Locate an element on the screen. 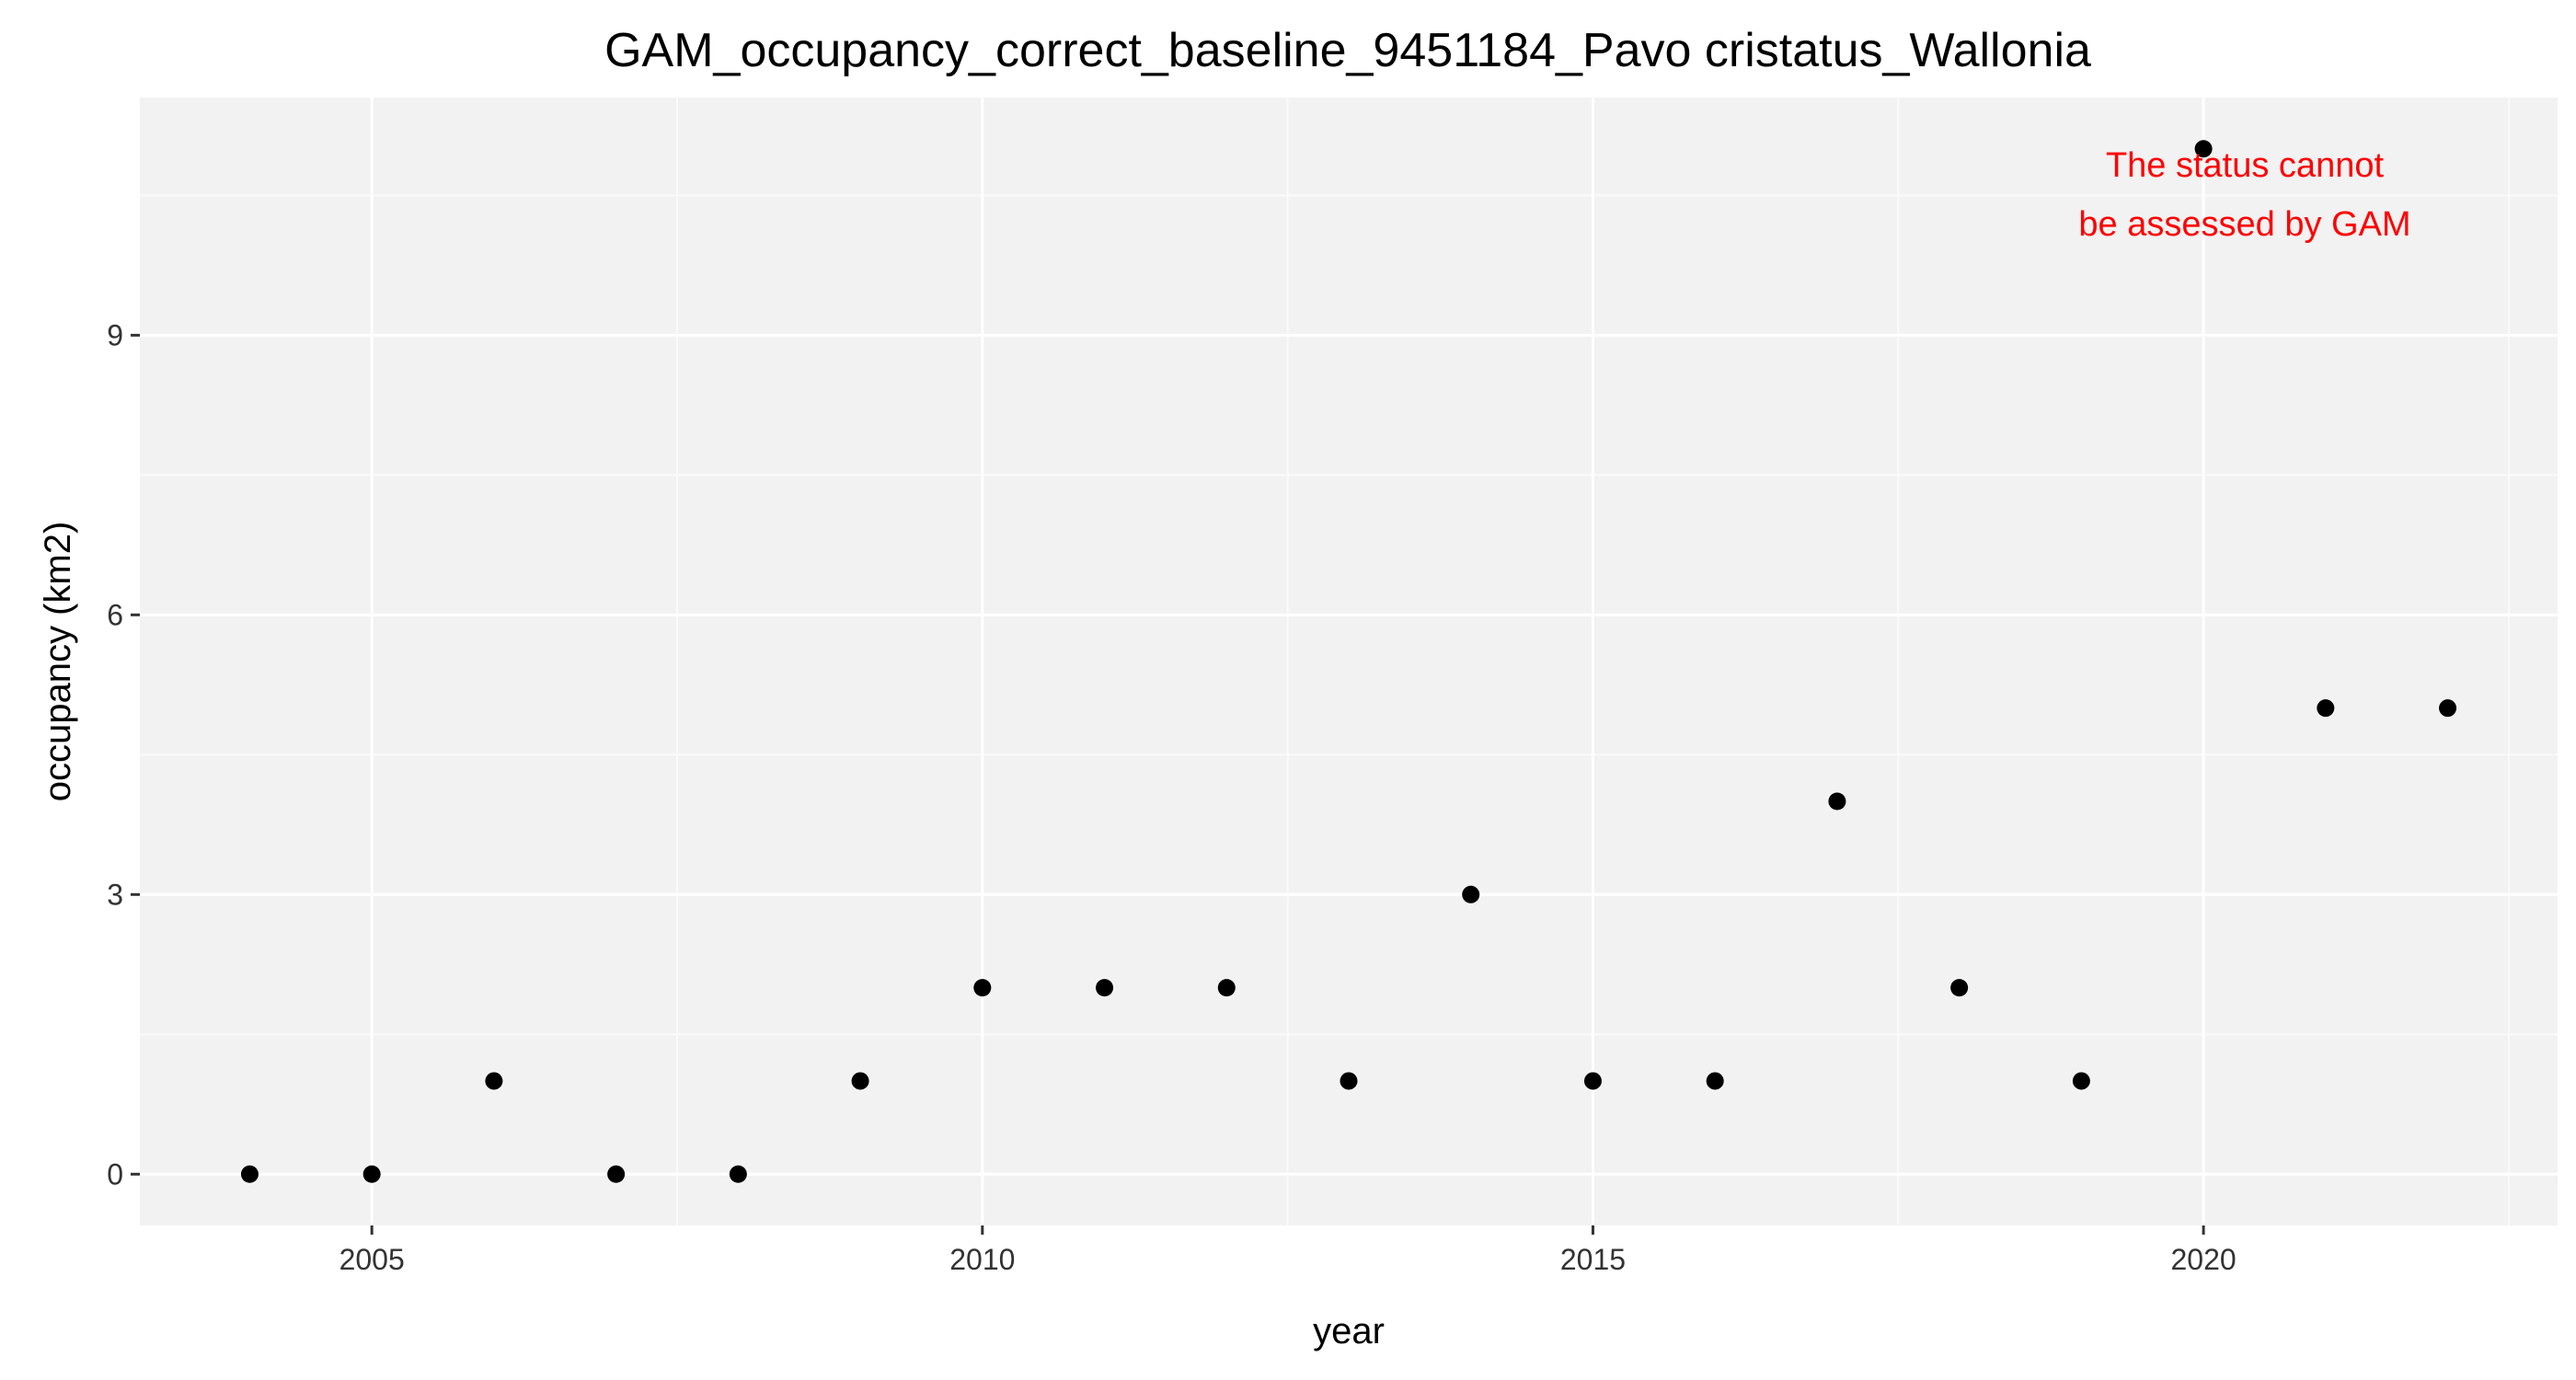 Image resolution: width=2576 pixels, height=1380 pixels. y-axis-title: occupancy (km2) is located at coordinates (58, 662).